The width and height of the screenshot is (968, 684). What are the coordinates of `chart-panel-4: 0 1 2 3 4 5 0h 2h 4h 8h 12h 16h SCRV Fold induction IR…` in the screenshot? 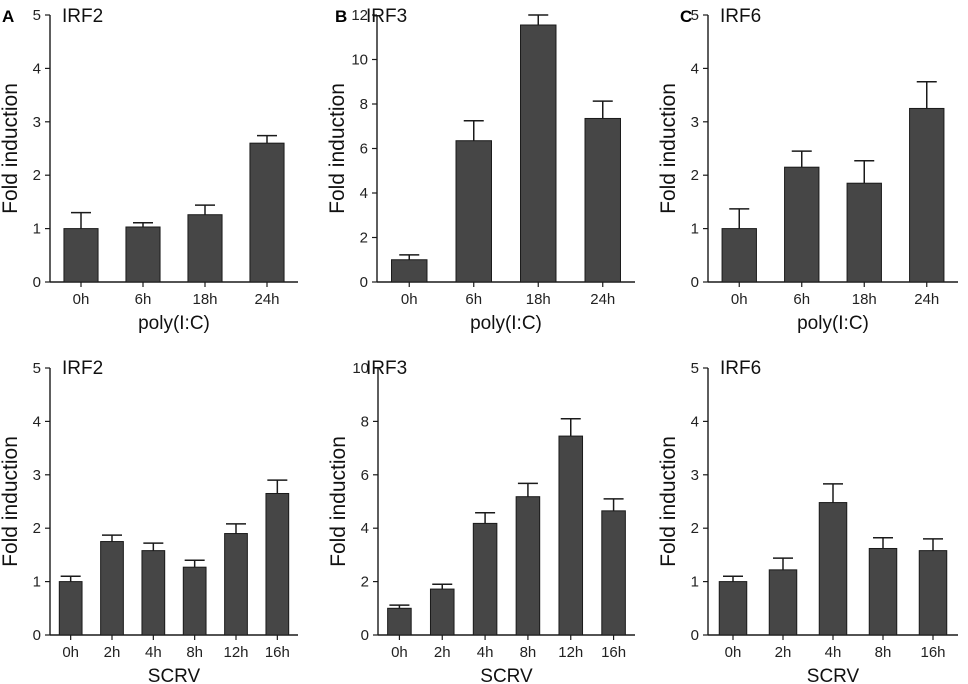 It's located at (149, 521).